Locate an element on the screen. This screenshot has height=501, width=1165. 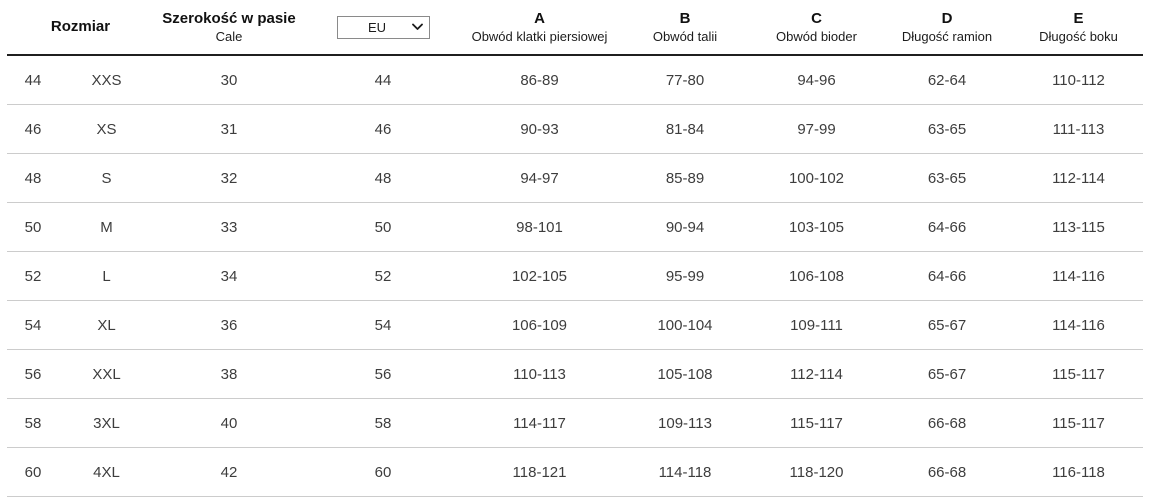
table-row: 46 XS 31 46 90-93 81-84 97-99 63-65 111-113 is located at coordinates (575, 129).